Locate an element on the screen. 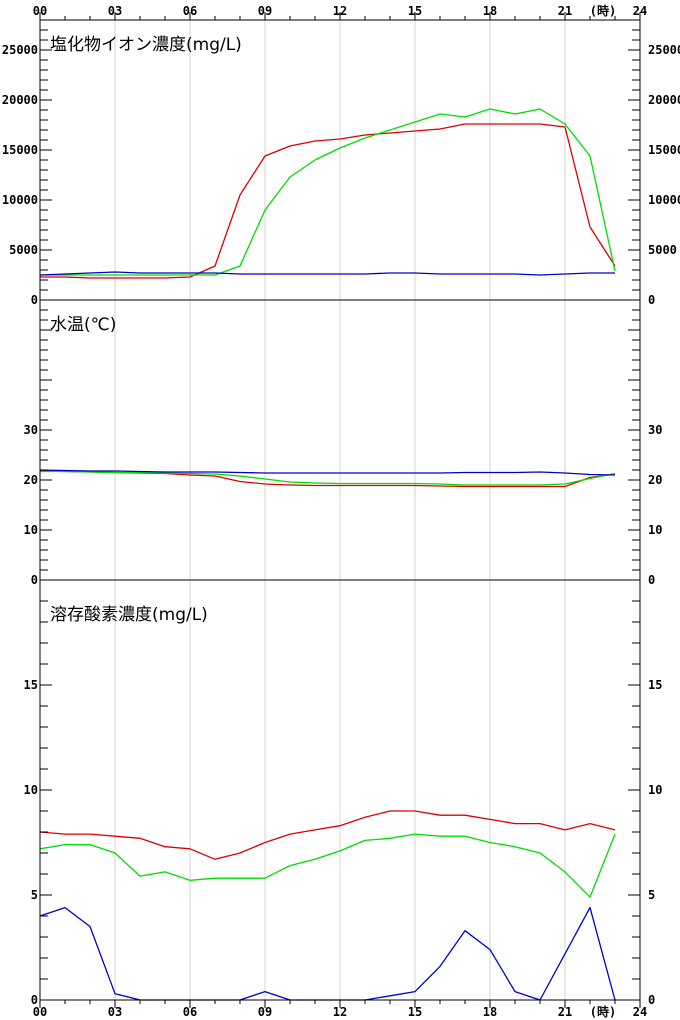  y-tick-label-left: 20000 is located at coordinates (20, 100).